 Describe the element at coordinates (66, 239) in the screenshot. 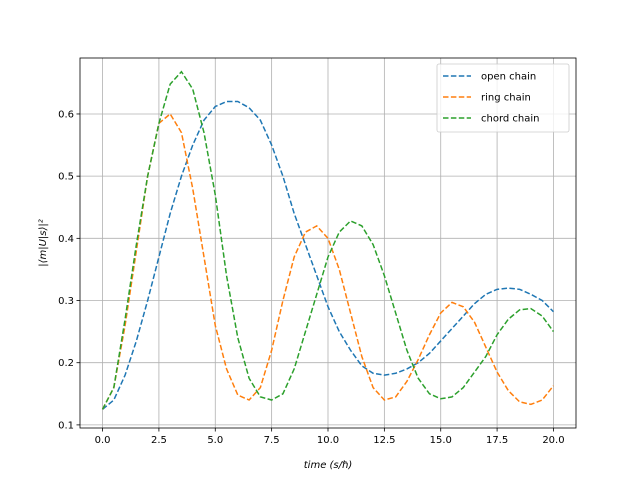

I see `y-tick-label: 0.4` at that location.